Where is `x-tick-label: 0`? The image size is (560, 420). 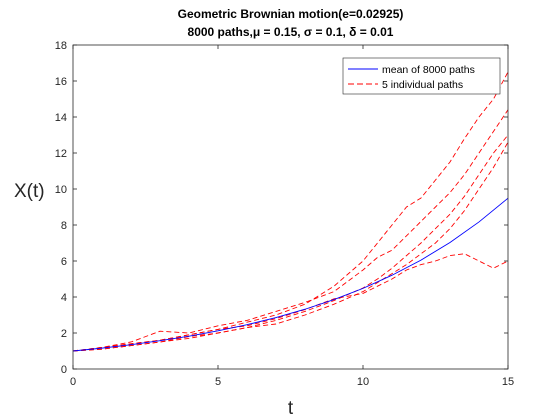 x-tick-label: 0 is located at coordinates (73, 382).